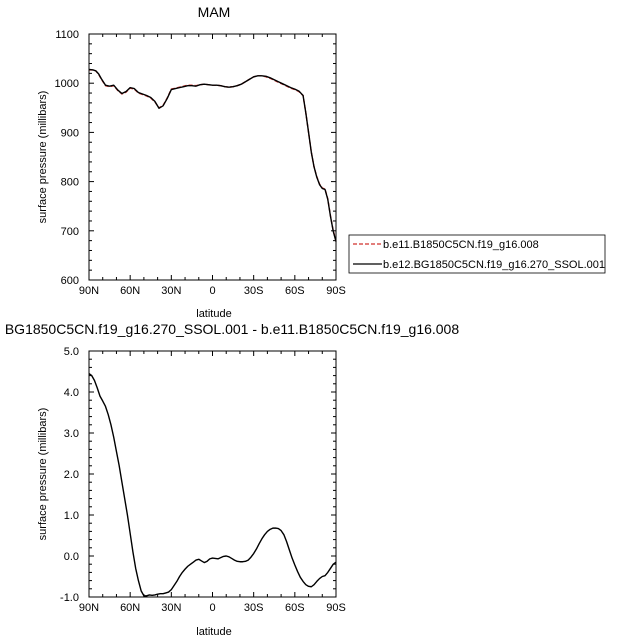 Image resolution: width=643 pixels, height=644 pixels. Describe the element at coordinates (43, 474) in the screenshot. I see `bottom-y-axis-label: surface pressure (millibars)` at that location.